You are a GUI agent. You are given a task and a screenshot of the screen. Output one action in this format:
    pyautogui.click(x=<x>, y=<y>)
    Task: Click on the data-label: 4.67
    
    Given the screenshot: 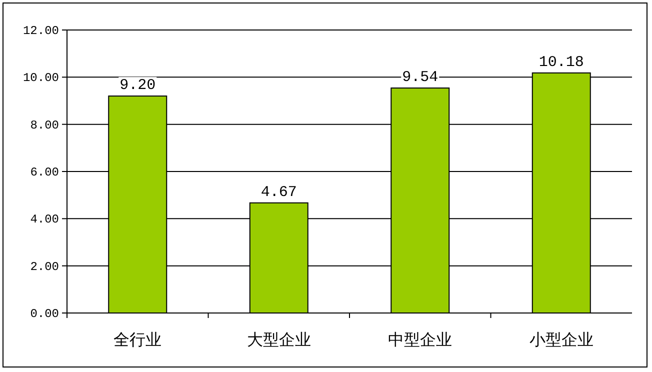 What is the action you would take?
    pyautogui.click(x=278, y=192)
    